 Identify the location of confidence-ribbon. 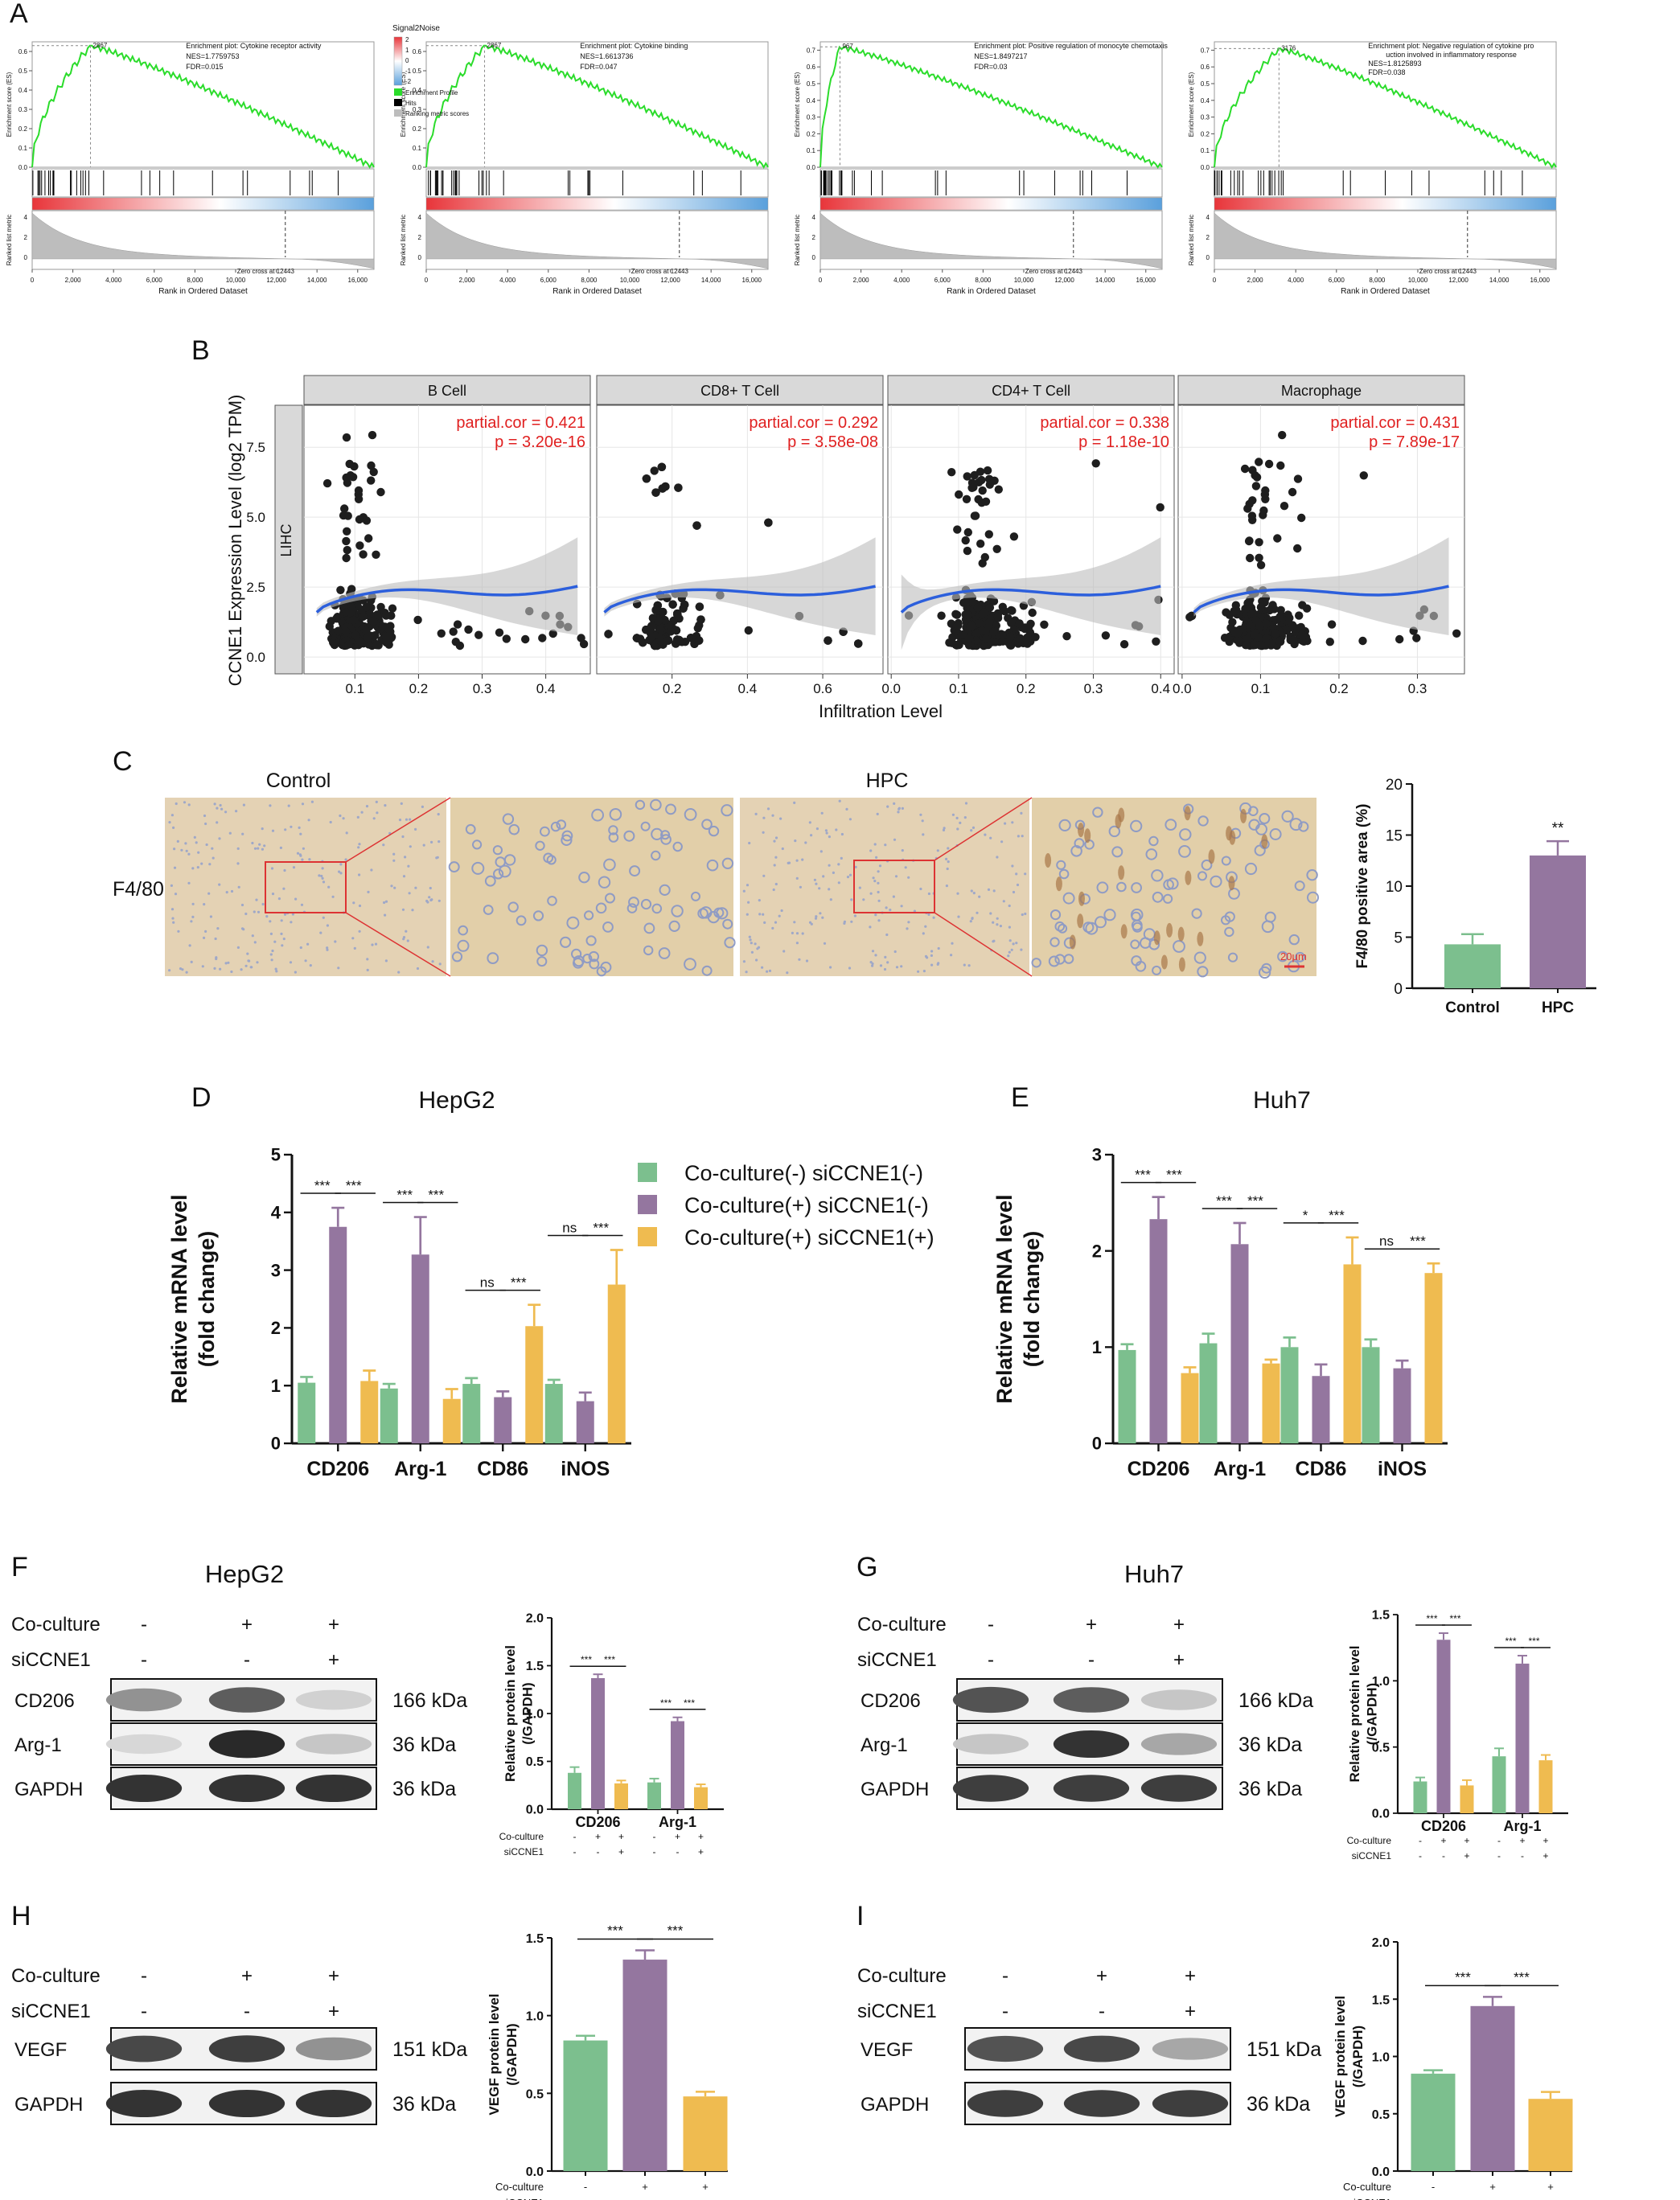
(740, 586).